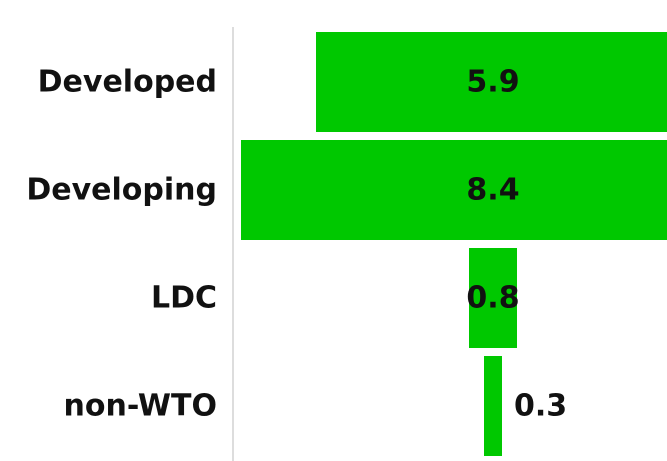  I want to click on category-label: non-WTO, so click(141, 406).